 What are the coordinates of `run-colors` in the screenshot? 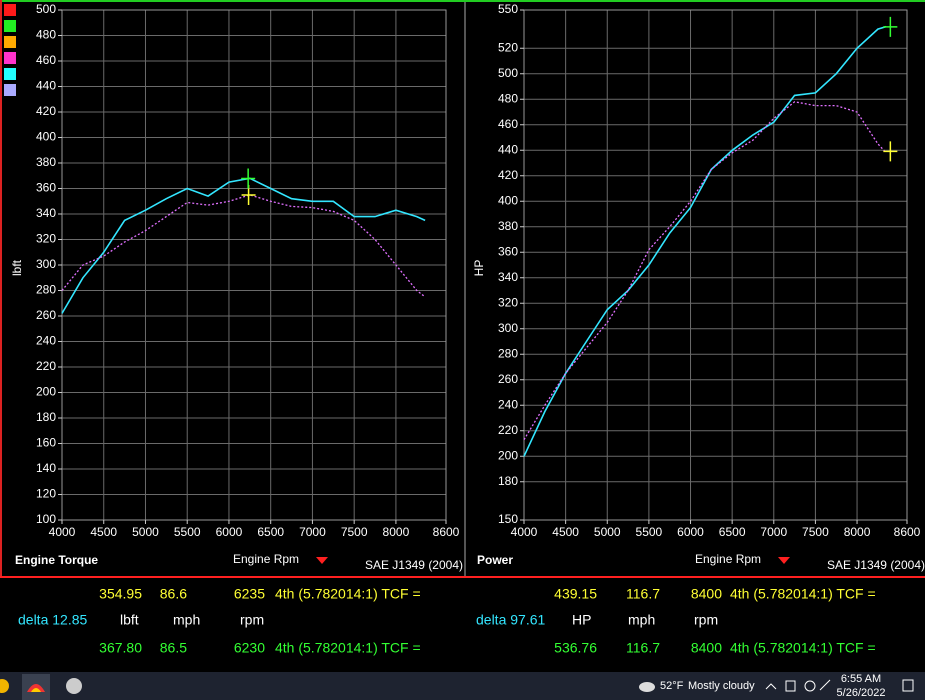 It's located at (10, 50).